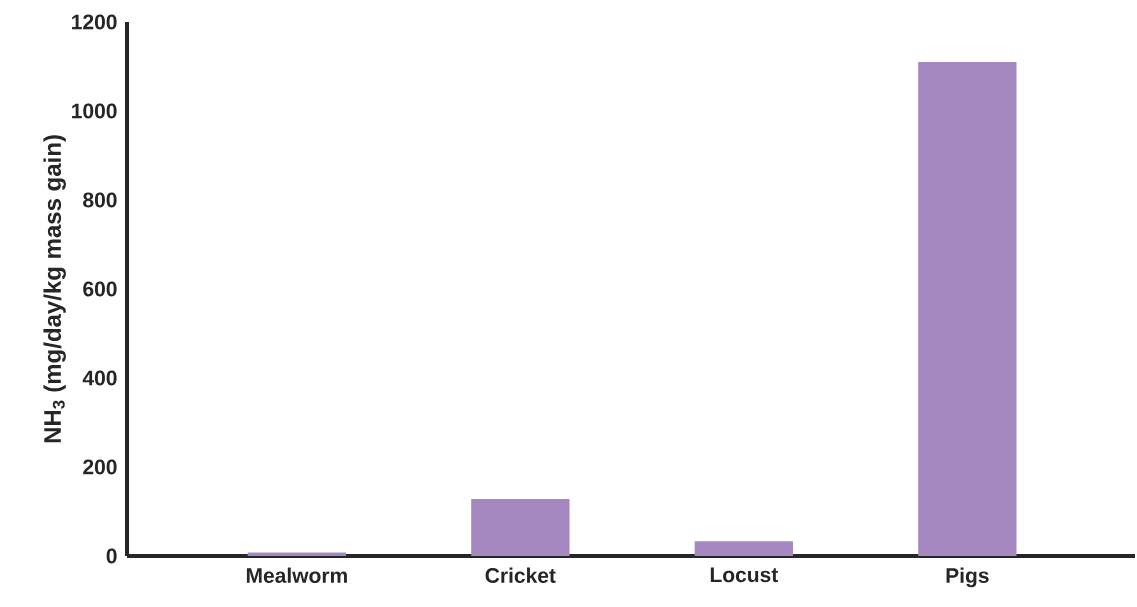 The height and width of the screenshot is (607, 1137). What do you see at coordinates (54, 289) in the screenshot?
I see `y-axis-title: NH$_{3}$ (mg/day/kg mass gain)` at bounding box center [54, 289].